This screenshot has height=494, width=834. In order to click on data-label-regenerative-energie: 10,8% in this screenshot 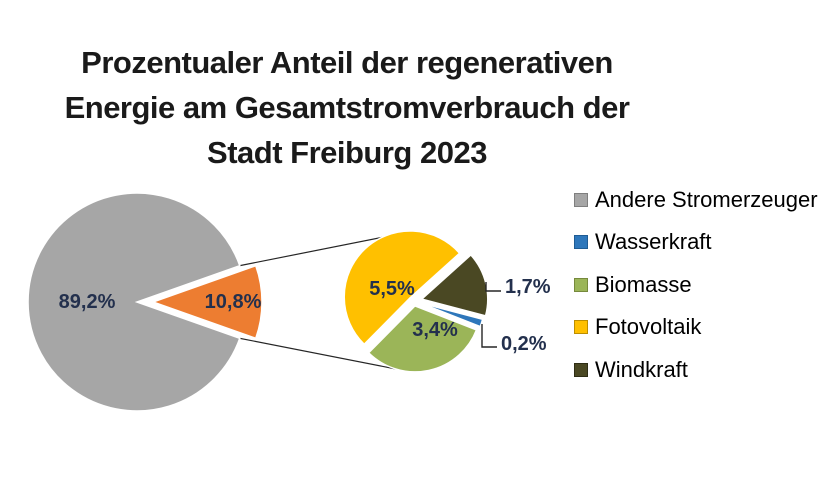, I will do `click(233, 302)`.